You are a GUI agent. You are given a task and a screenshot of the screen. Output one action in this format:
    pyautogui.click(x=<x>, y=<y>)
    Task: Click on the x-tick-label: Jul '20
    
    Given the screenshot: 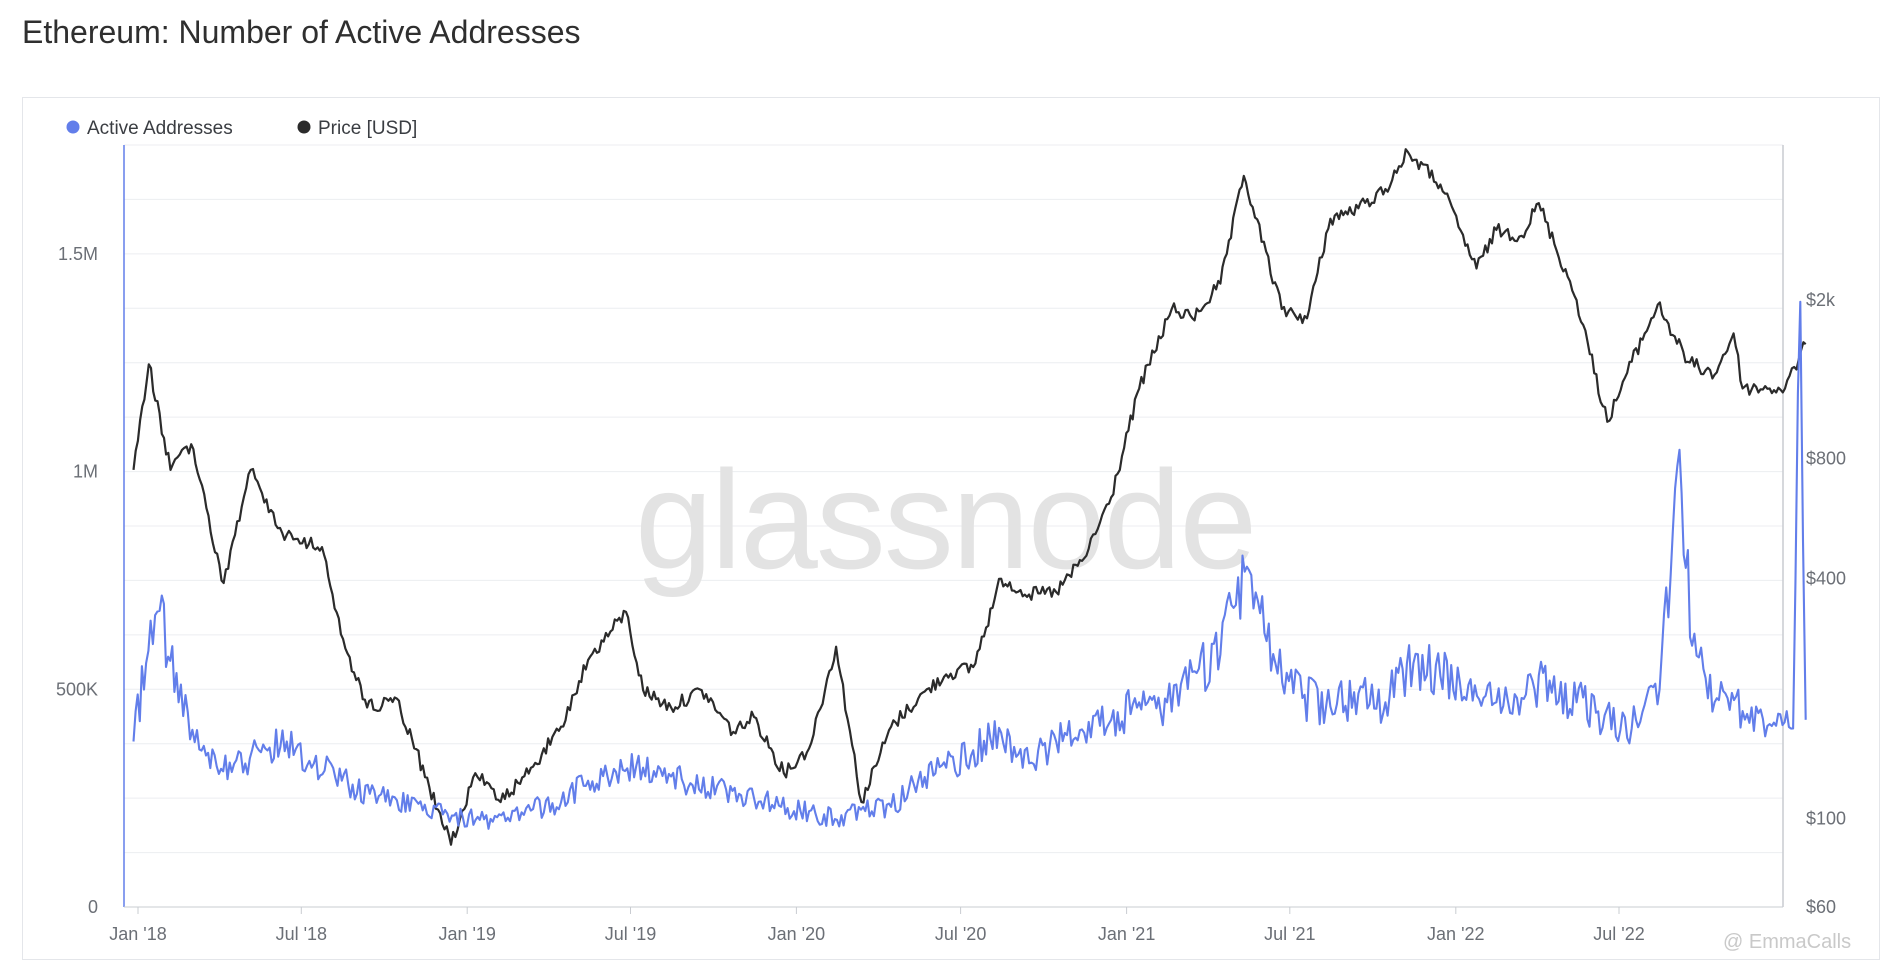 What is the action you would take?
    pyautogui.click(x=960, y=934)
    